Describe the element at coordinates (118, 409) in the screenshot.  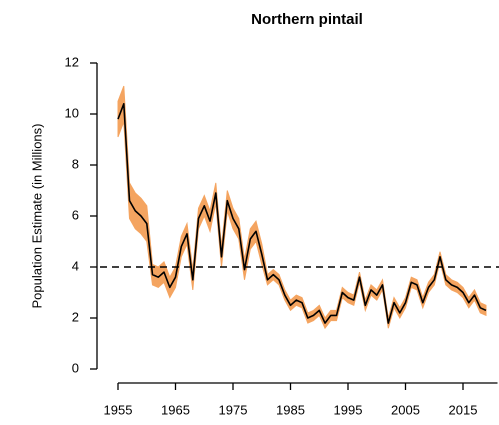
I see `x-tick-label: 1955` at that location.